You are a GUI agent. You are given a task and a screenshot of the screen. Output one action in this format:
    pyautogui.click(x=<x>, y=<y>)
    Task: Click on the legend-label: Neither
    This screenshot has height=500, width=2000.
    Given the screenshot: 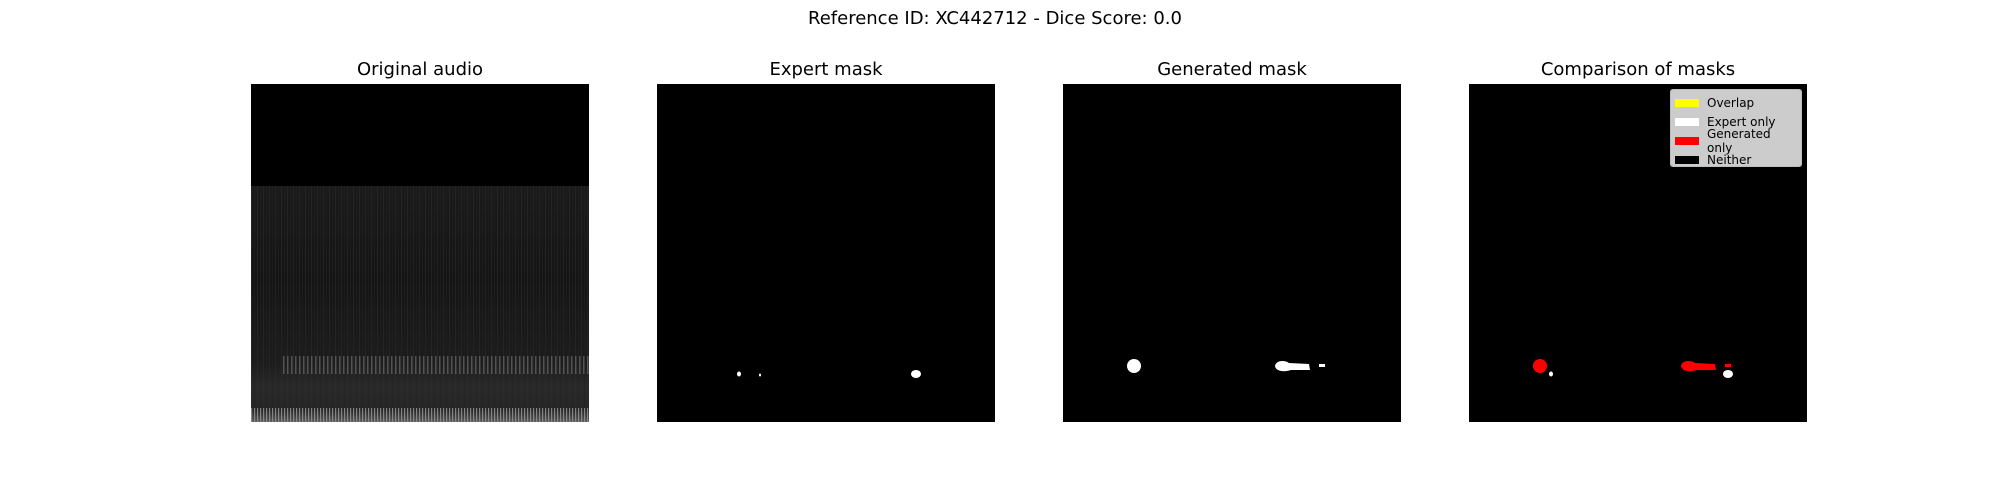 What is the action you would take?
    pyautogui.click(x=1729, y=159)
    